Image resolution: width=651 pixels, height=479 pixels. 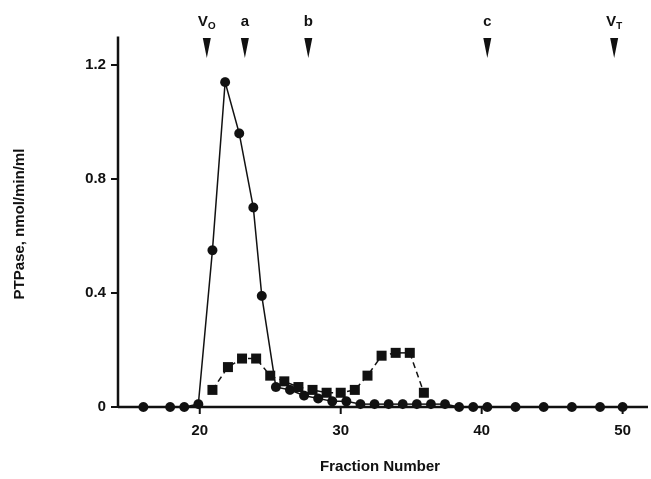 I want to click on y-tick-label: 0, so click(x=102, y=406).